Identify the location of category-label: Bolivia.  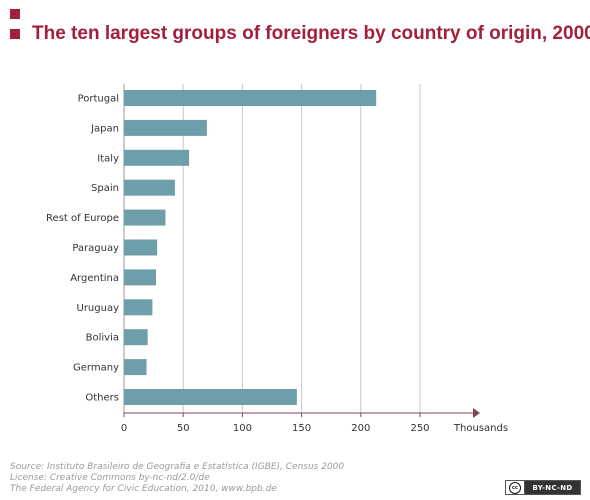
(102, 338).